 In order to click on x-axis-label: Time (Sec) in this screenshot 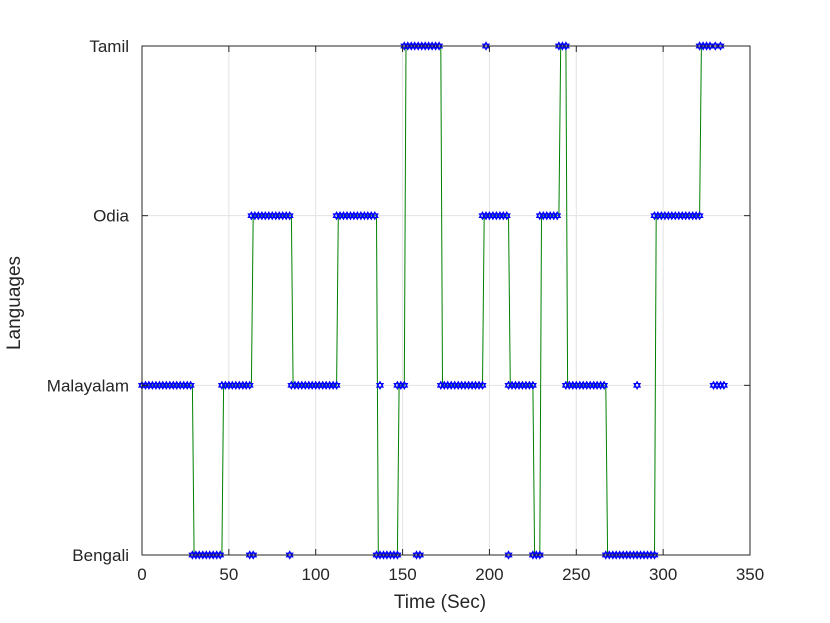, I will do `click(440, 602)`.